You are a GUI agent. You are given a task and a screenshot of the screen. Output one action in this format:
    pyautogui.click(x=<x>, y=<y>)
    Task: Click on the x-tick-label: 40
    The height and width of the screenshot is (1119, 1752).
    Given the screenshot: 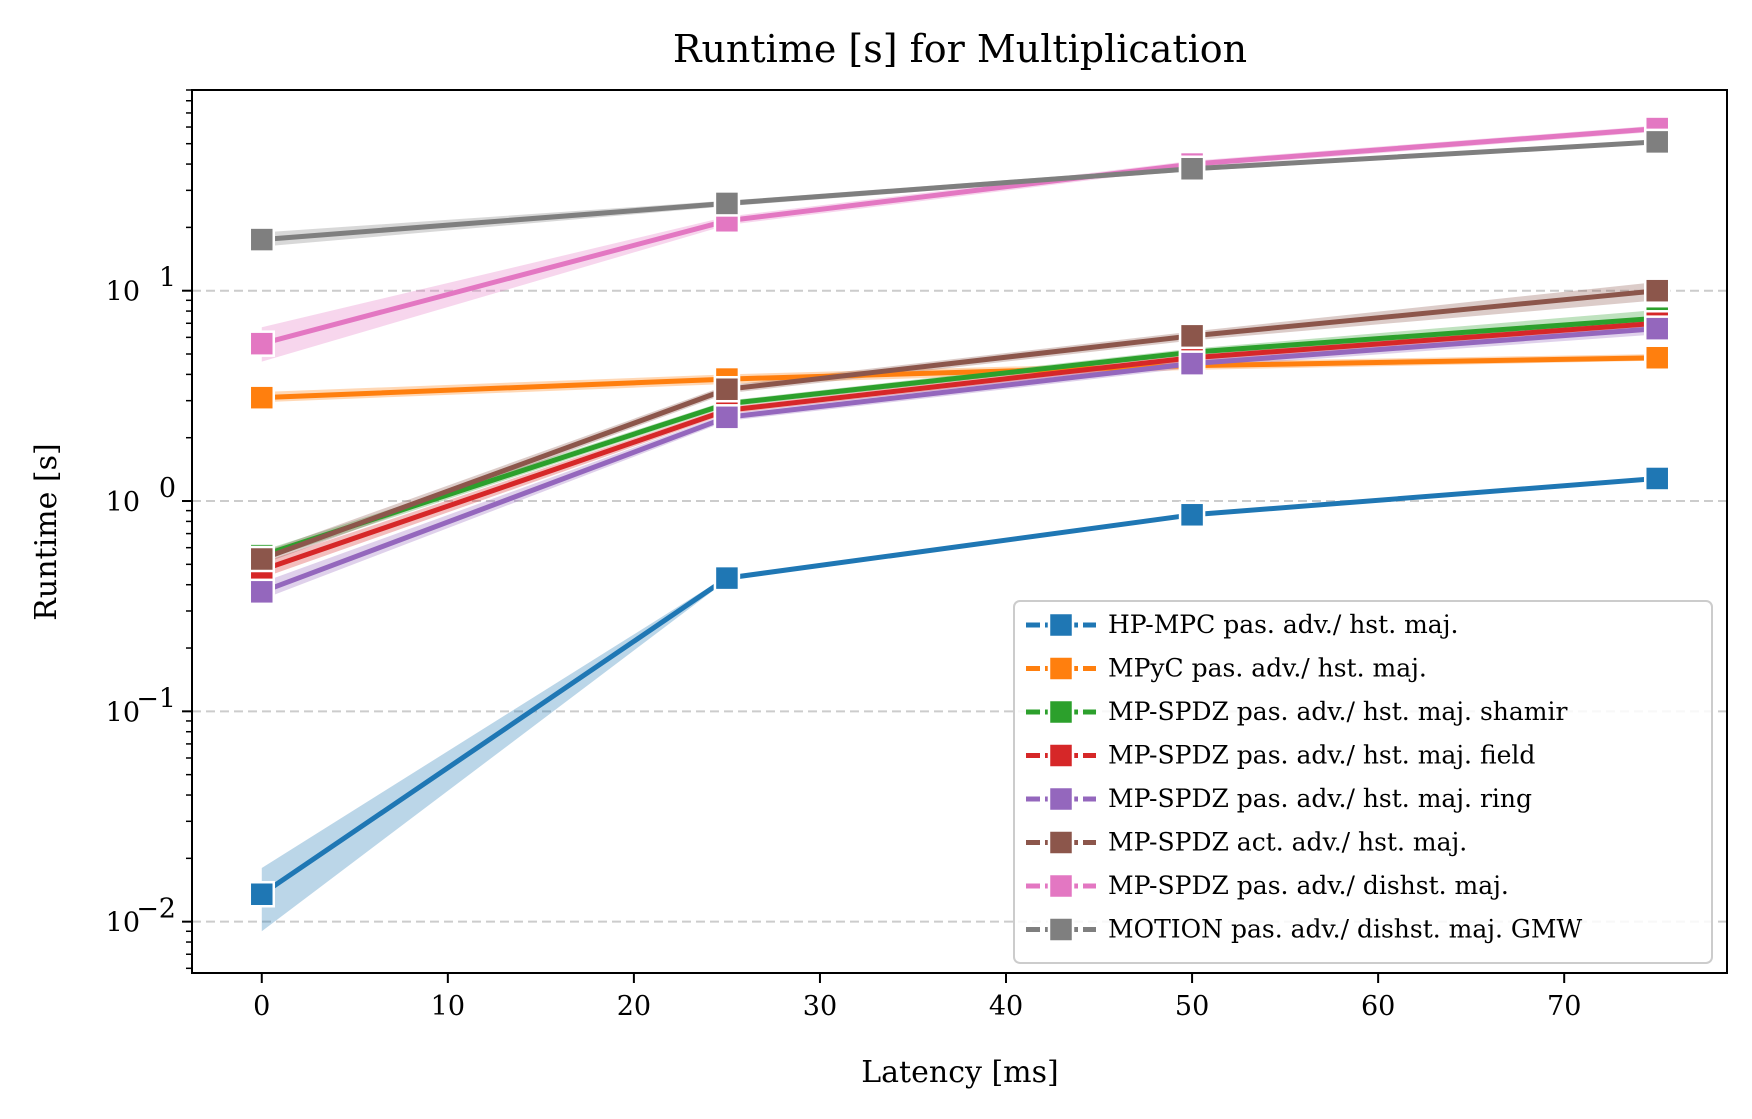 What is the action you would take?
    pyautogui.click(x=1006, y=1006)
    